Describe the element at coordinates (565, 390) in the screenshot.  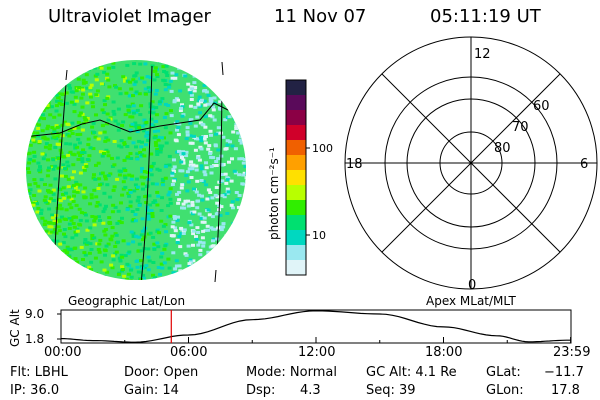
I see `glon-value: 17.8` at that location.